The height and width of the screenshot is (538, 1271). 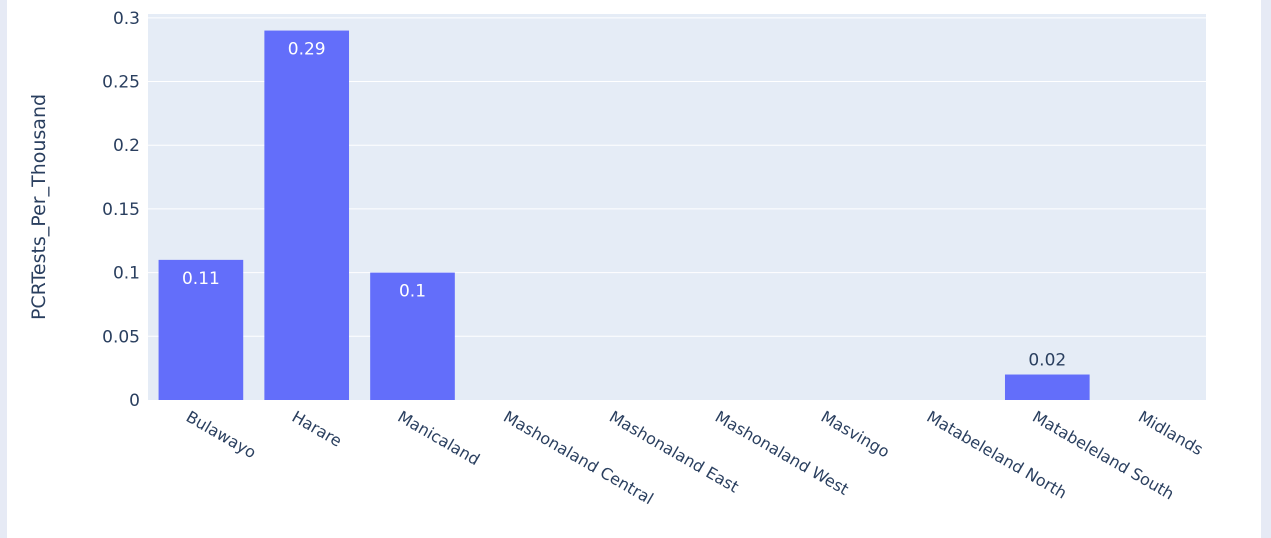 What do you see at coordinates (1047, 361) in the screenshot?
I see `data-label: 0.02` at bounding box center [1047, 361].